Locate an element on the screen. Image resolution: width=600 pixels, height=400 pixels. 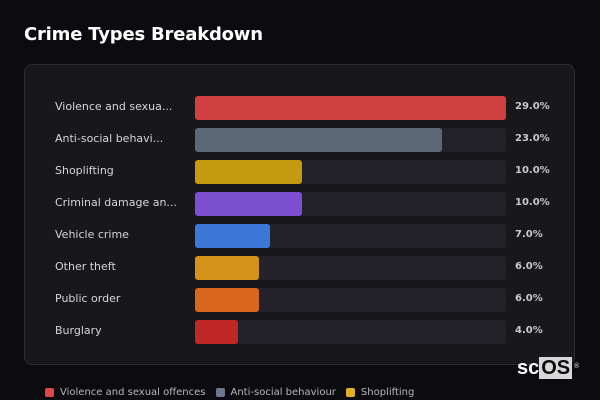
bar-value: 23.0% is located at coordinates (532, 138).